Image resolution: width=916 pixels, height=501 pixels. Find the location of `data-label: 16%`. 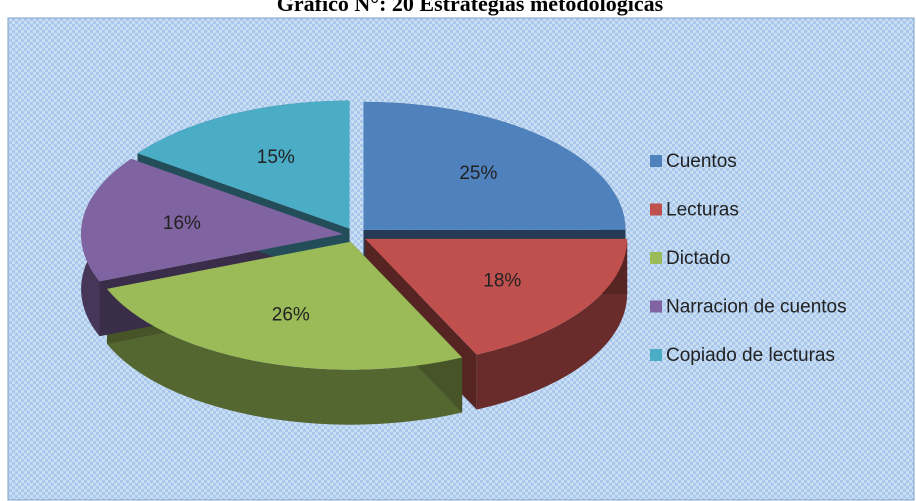

data-label: 16% is located at coordinates (182, 223).